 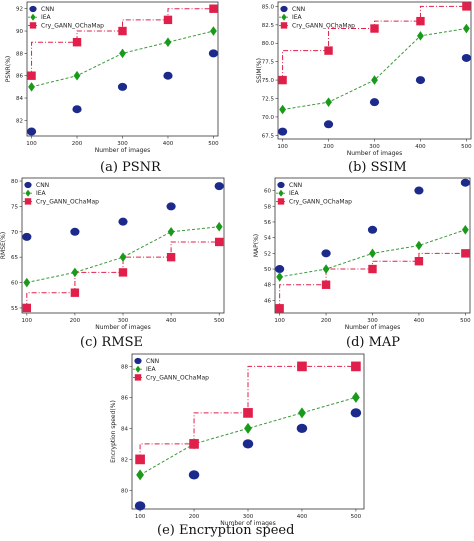 I want to click on y-tick-label: 52, so click(x=267, y=254).